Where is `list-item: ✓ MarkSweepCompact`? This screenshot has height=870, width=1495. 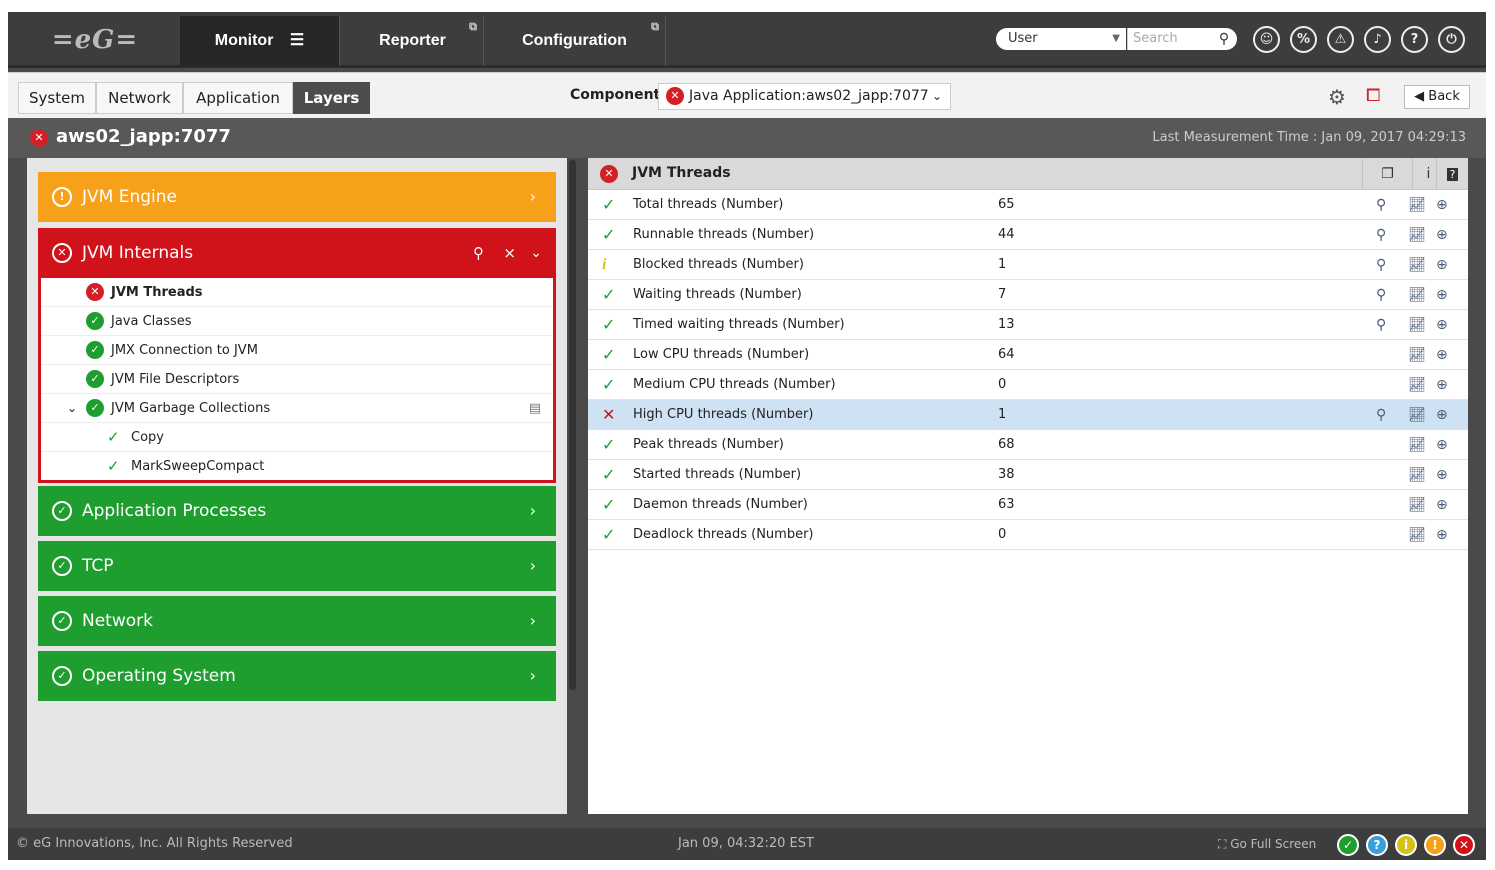
list-item: ✓ MarkSweepCompact is located at coordinates (297, 466).